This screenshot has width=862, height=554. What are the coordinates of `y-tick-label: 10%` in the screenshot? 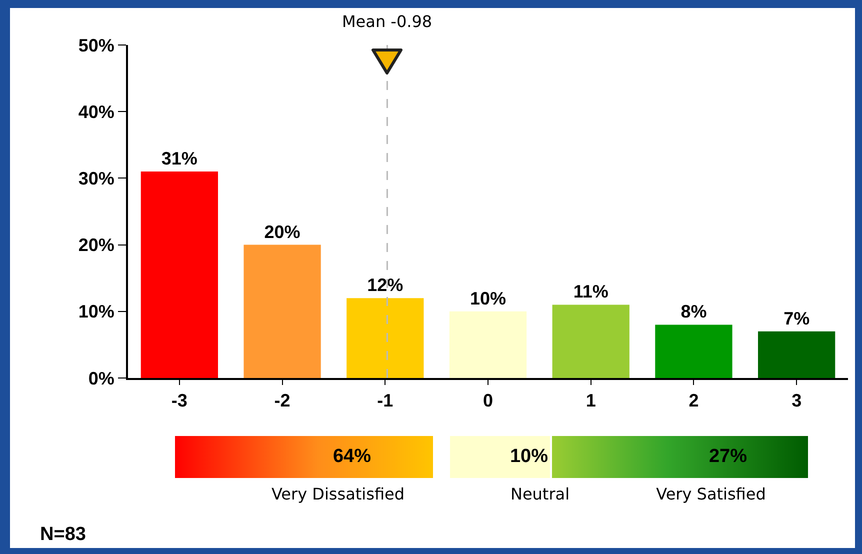 It's located at (96, 312).